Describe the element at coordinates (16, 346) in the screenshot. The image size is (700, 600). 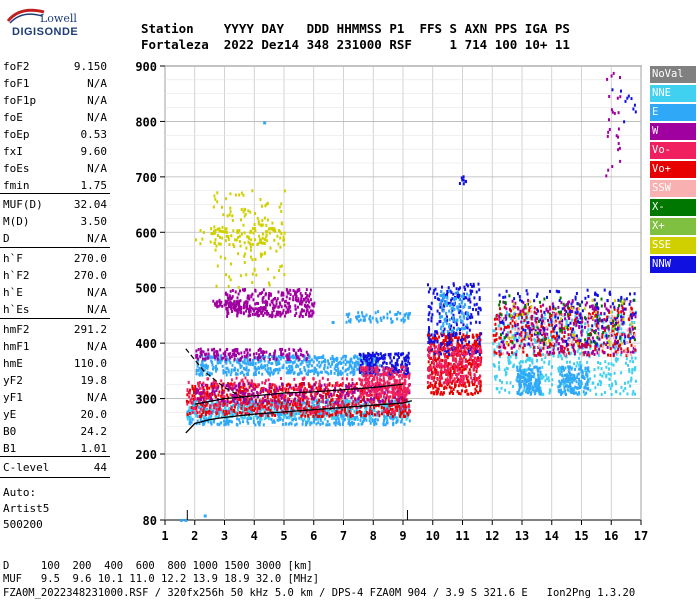
I see `param-name: hmF1` at that location.